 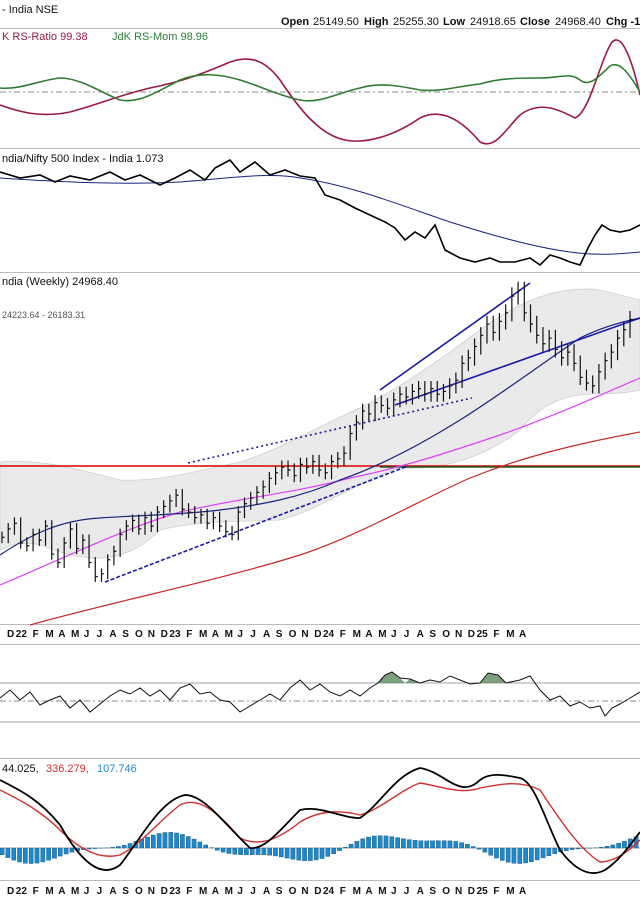 What do you see at coordinates (407, 891) in the screenshot?
I see `x-axis-label: J` at bounding box center [407, 891].